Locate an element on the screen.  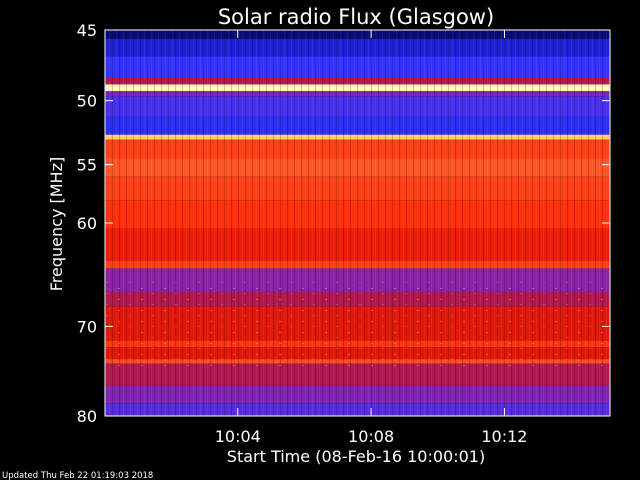
y-axis-label: Frequency [MHz] is located at coordinates (56, 224).